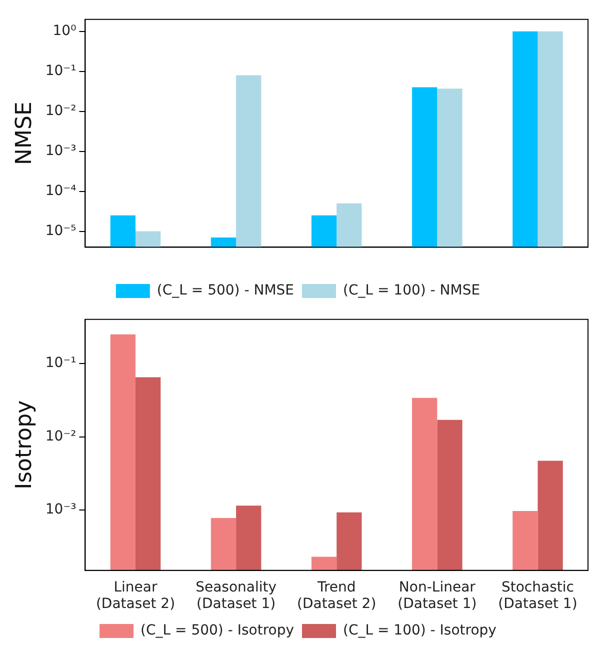 This screenshot has height=662, width=608. What do you see at coordinates (61, 190) in the screenshot?
I see `y-tick-label: 10⁻⁴` at bounding box center [61, 190].